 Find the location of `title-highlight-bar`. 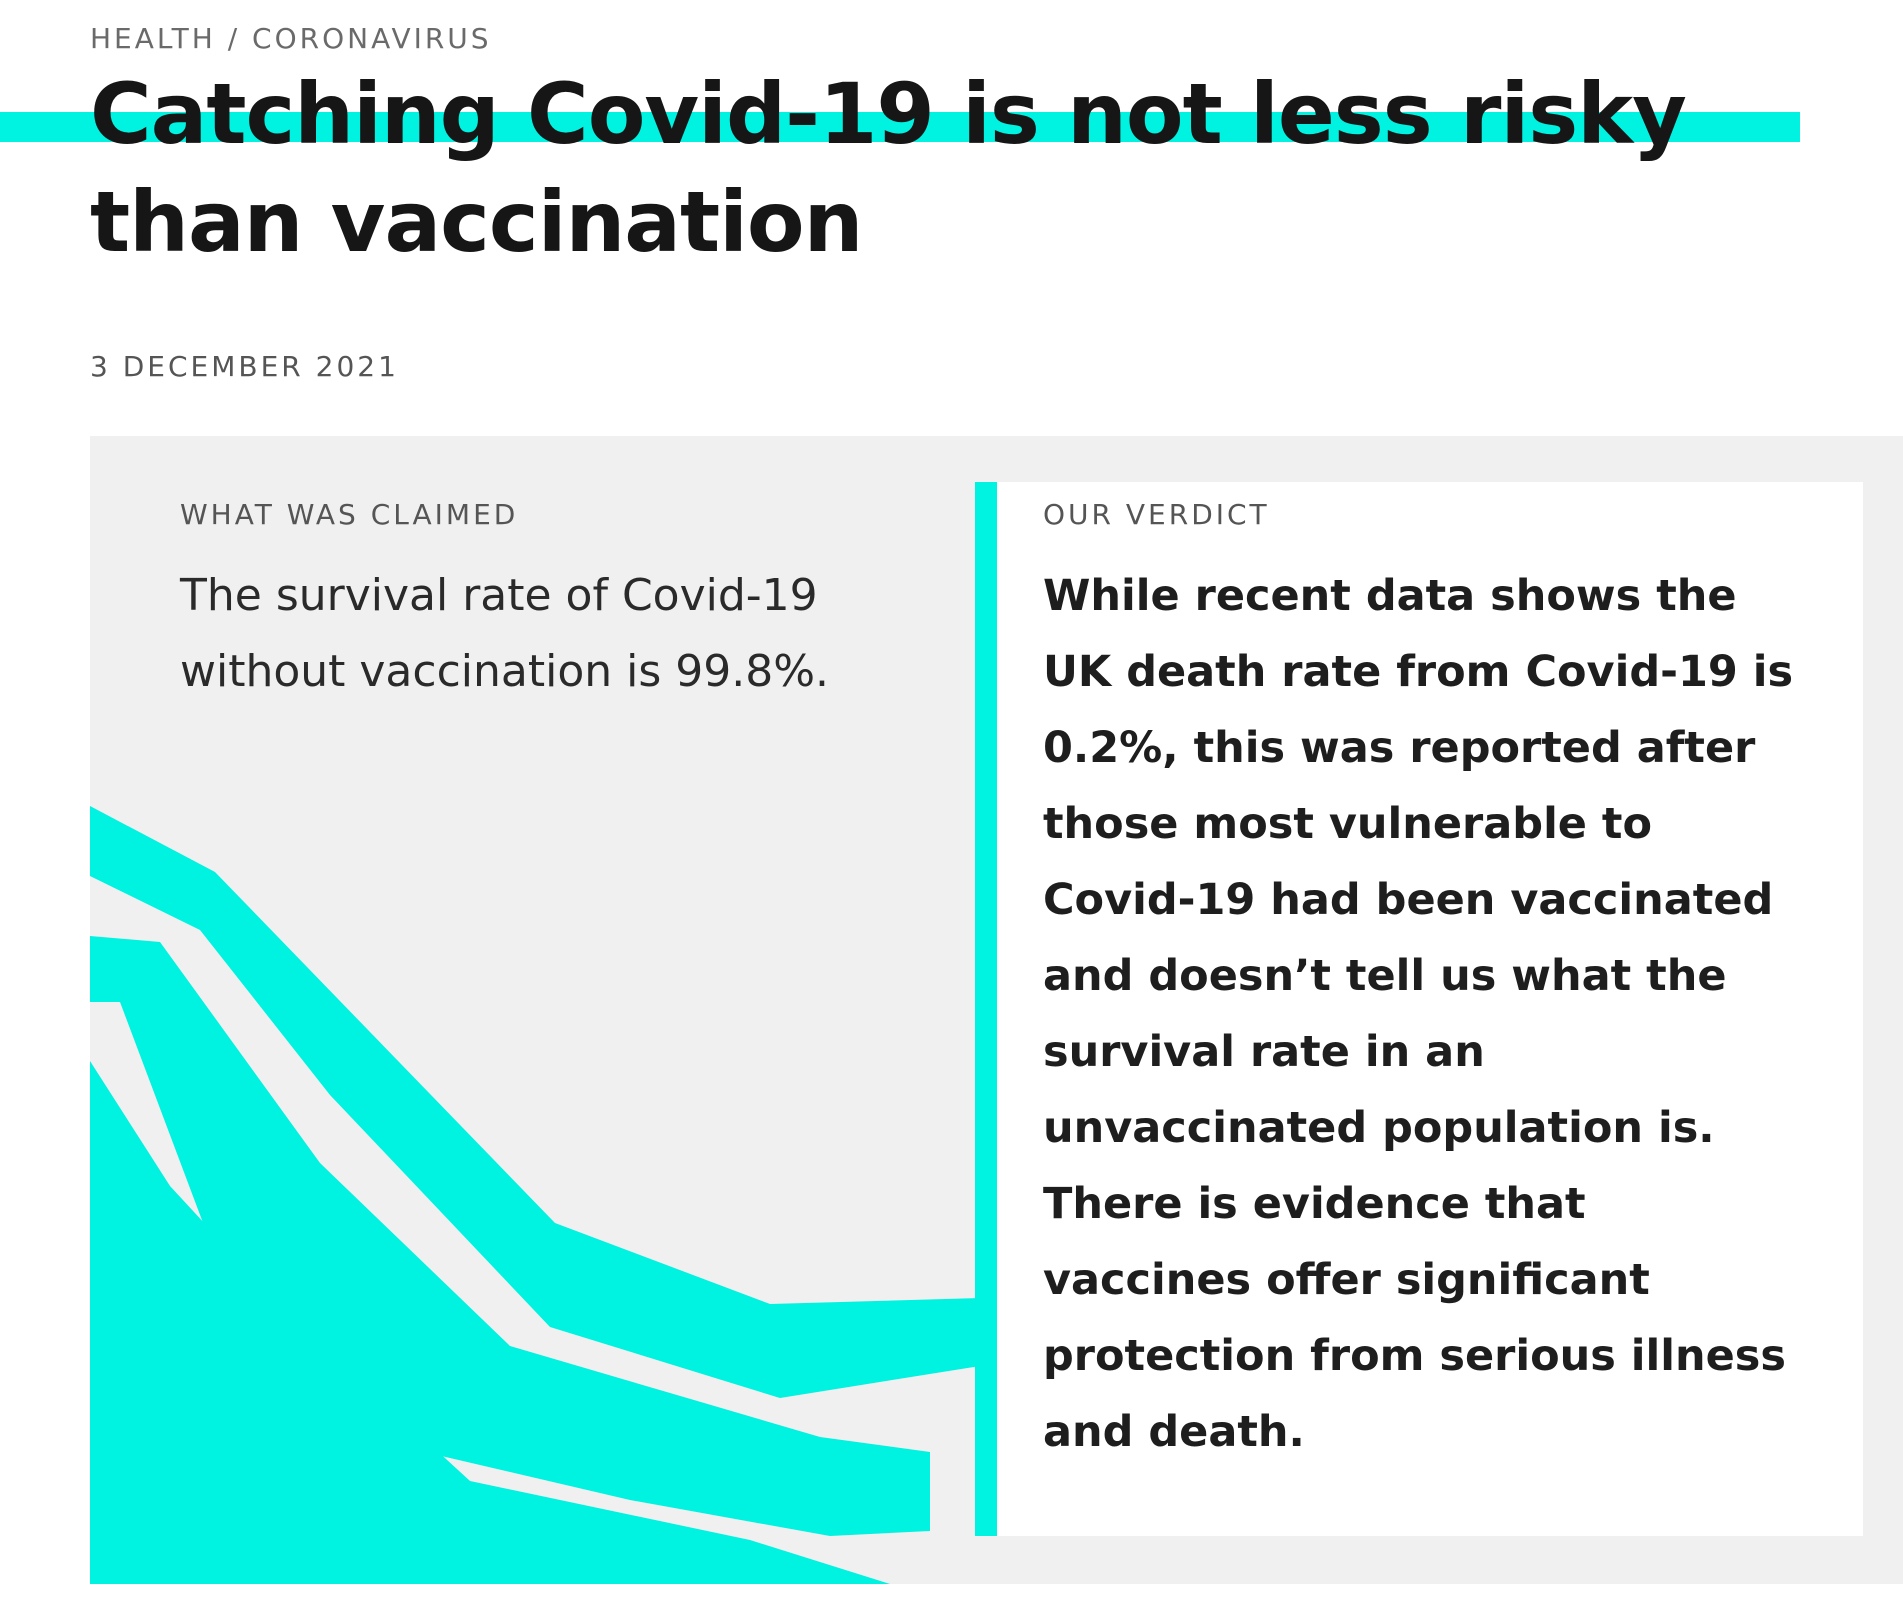

title-highlight-bar is located at coordinates (900, 127).